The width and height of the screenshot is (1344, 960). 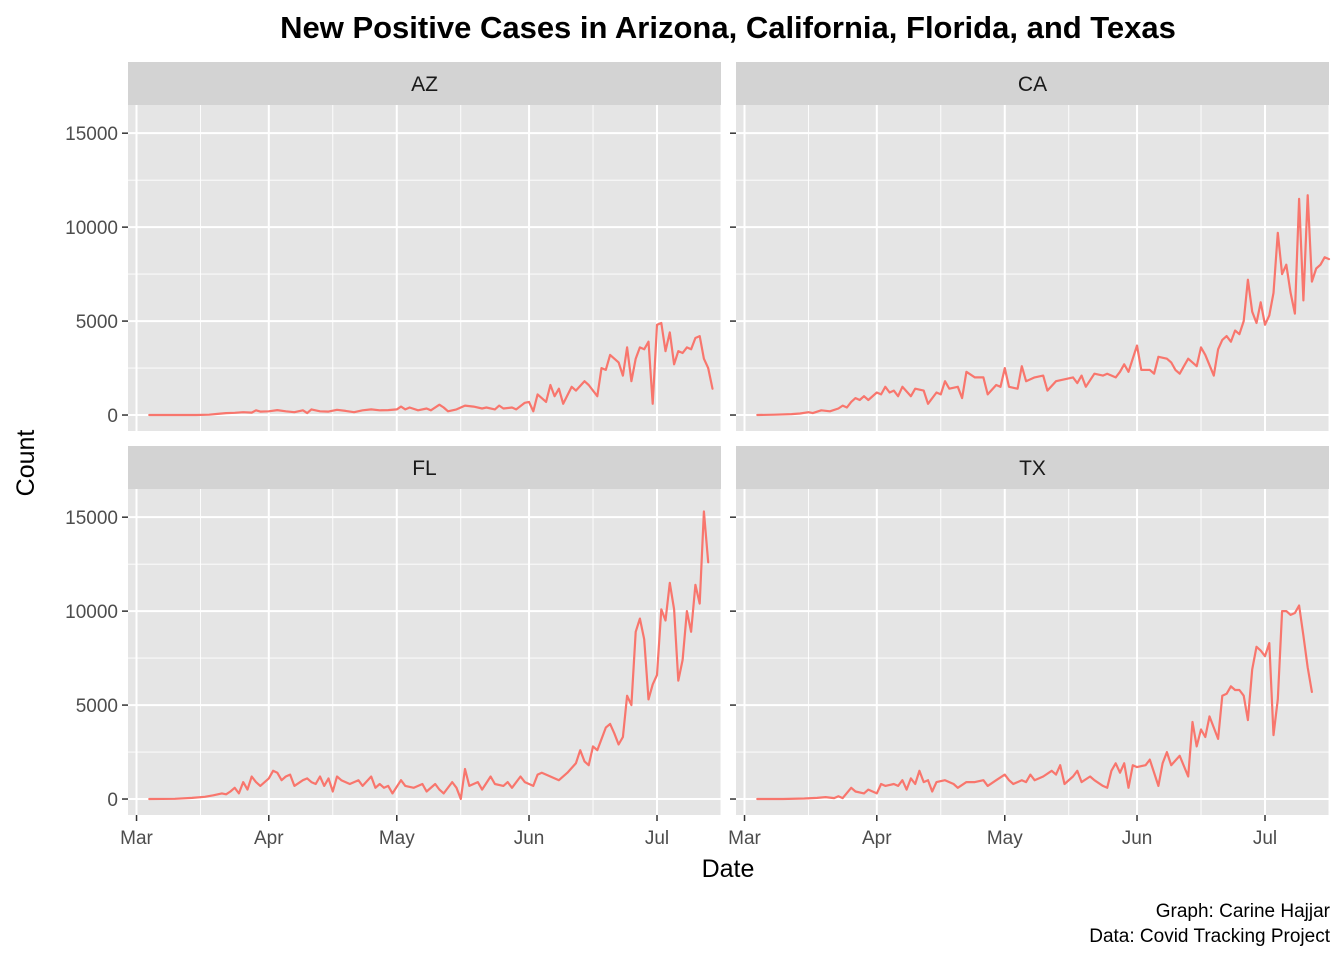 I want to click on series-line-az, so click(x=431, y=369).